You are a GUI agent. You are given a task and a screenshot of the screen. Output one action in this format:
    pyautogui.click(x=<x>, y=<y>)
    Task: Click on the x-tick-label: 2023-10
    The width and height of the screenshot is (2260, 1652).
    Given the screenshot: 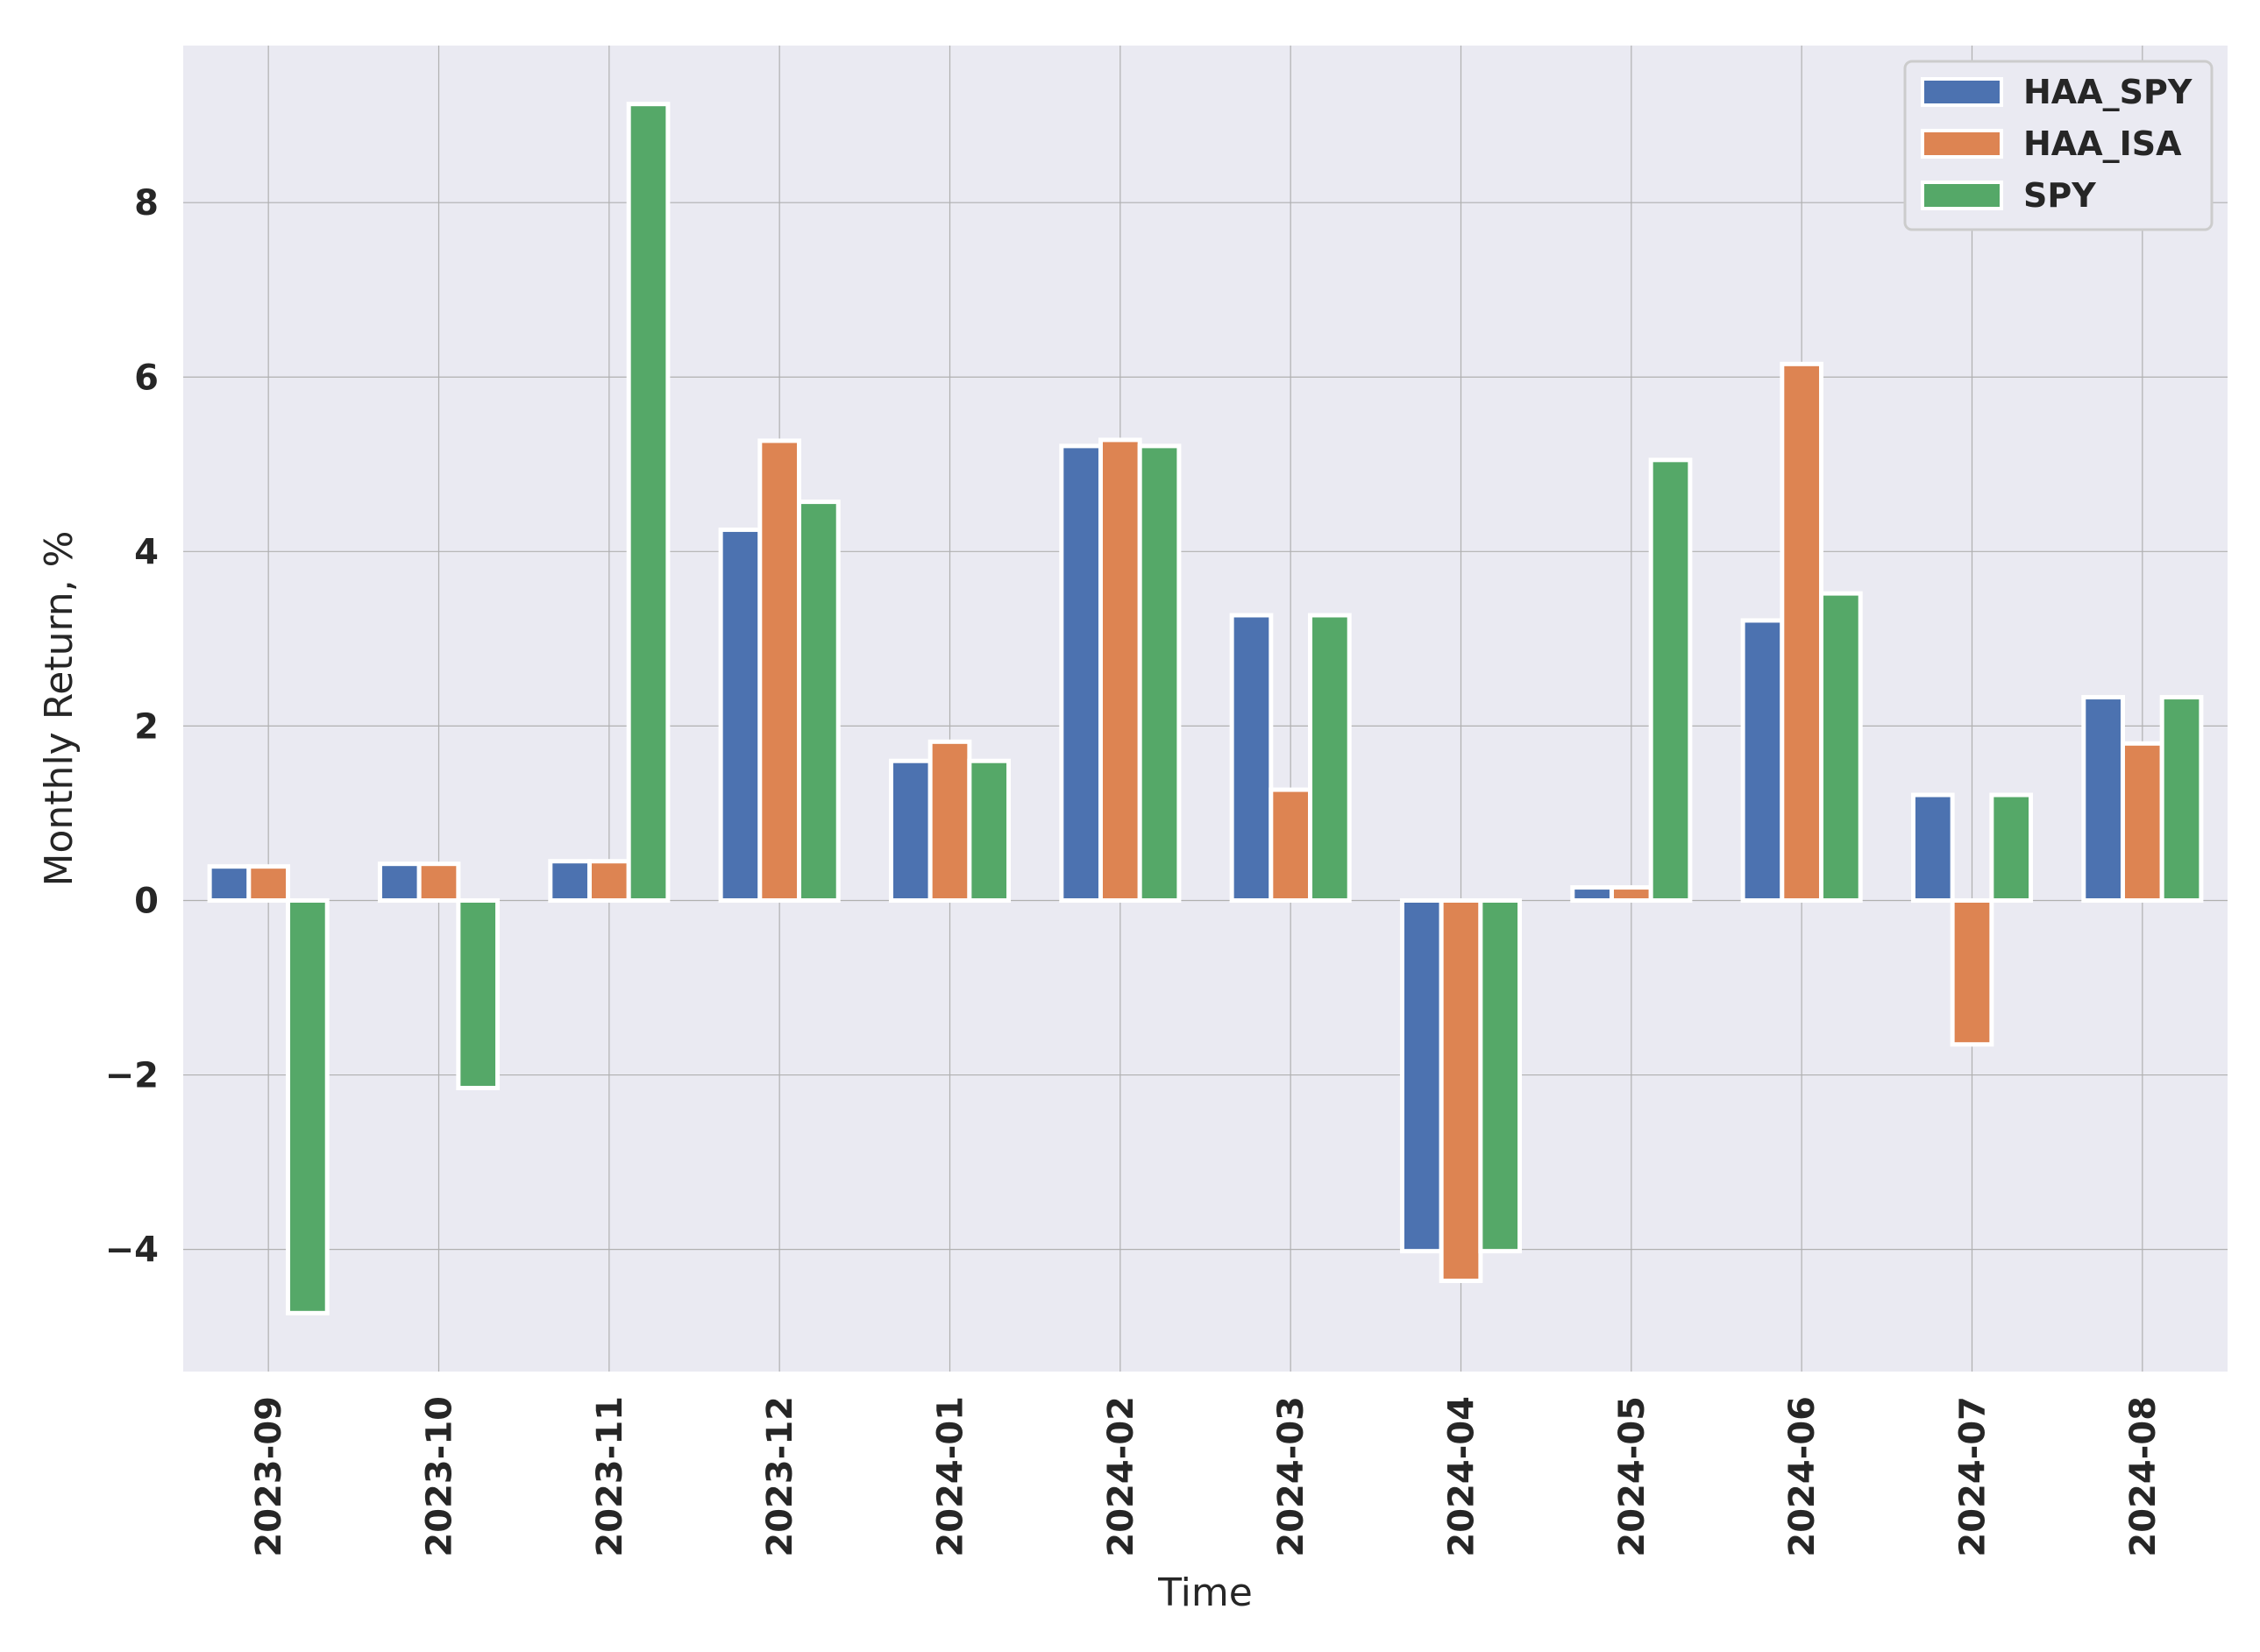 What is the action you would take?
    pyautogui.click(x=440, y=1476)
    